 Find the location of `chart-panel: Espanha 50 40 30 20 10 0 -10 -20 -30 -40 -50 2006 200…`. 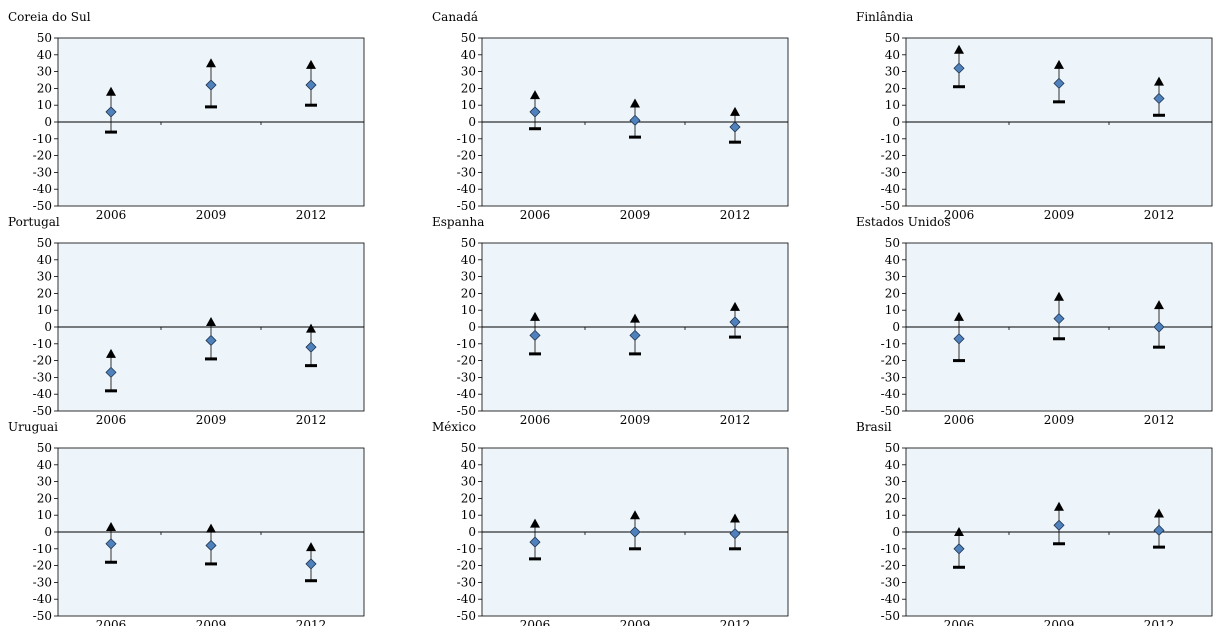

chart-panel: Espanha 50 40 30 20 10 0 -10 -20 -30 -40 -50 2006 200… is located at coordinates (632, 321).